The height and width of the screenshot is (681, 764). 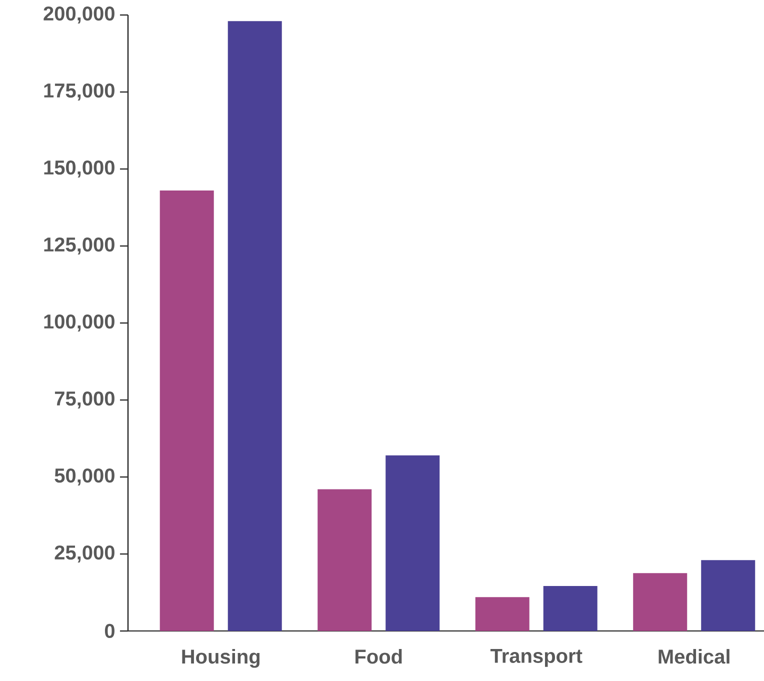 I want to click on y-tick-label: 175,000, so click(x=79, y=92).